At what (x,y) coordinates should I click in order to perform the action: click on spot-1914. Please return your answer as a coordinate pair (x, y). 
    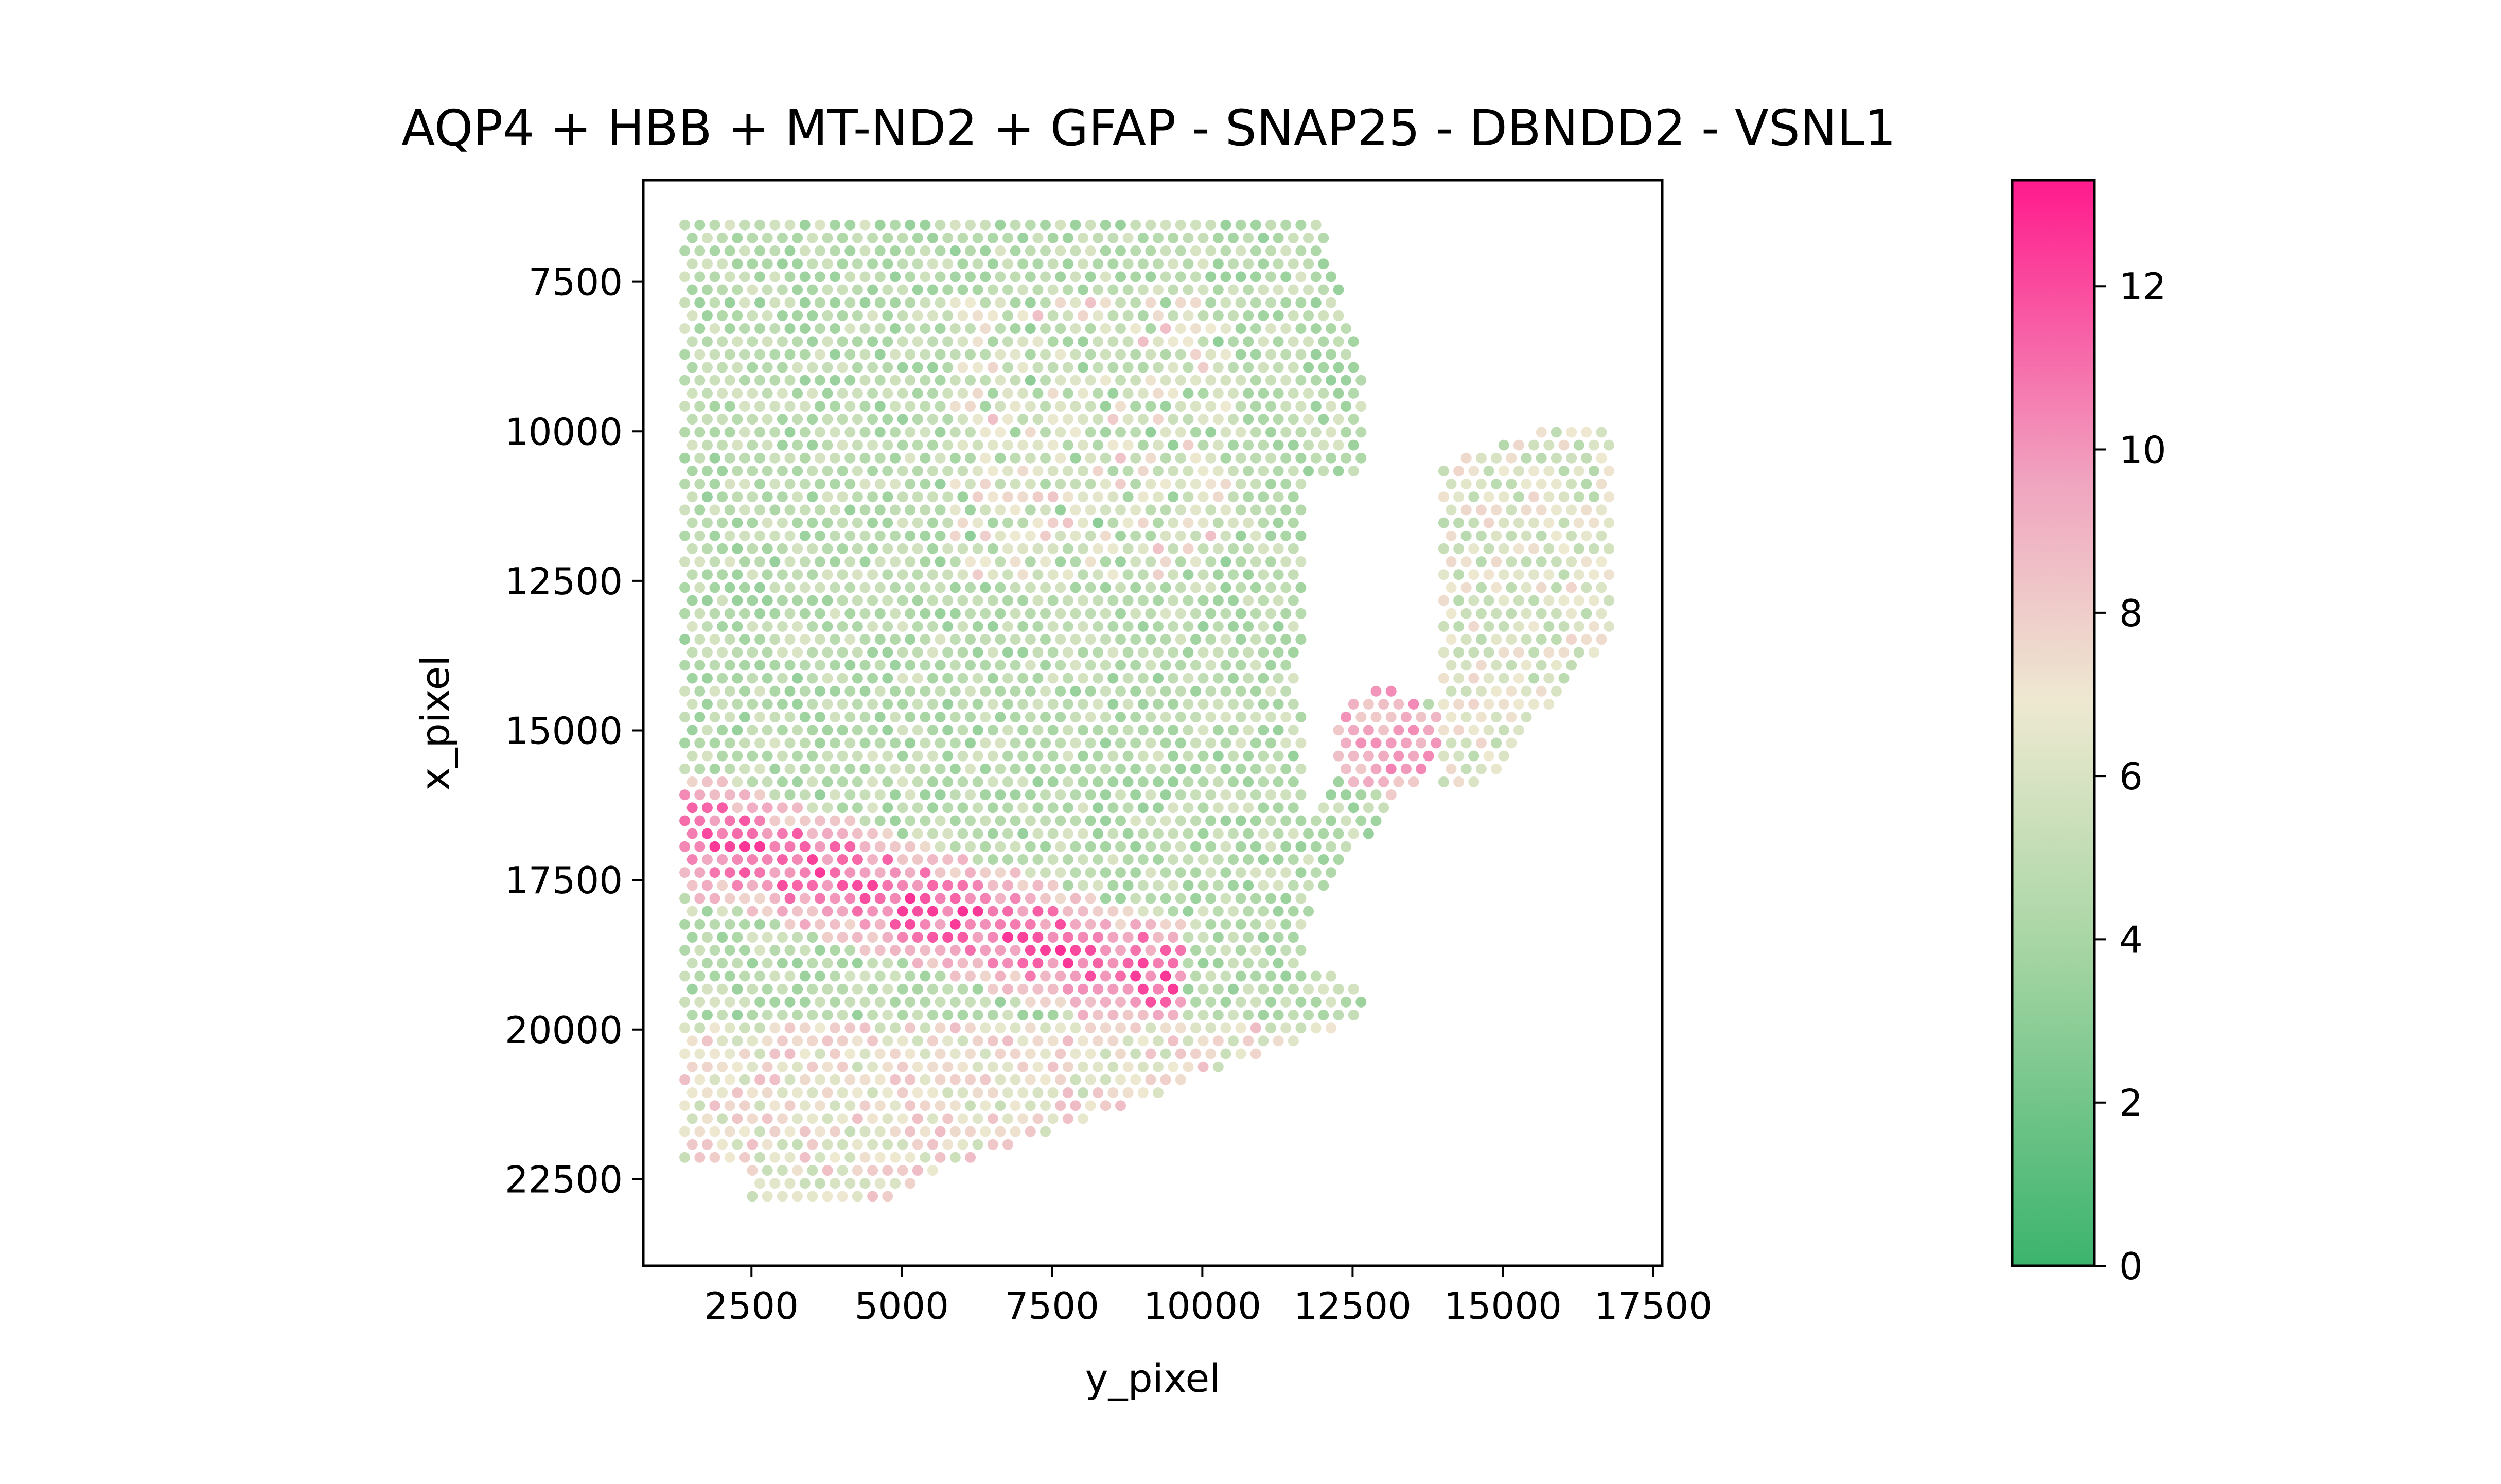
    Looking at the image, I should click on (1286, 717).